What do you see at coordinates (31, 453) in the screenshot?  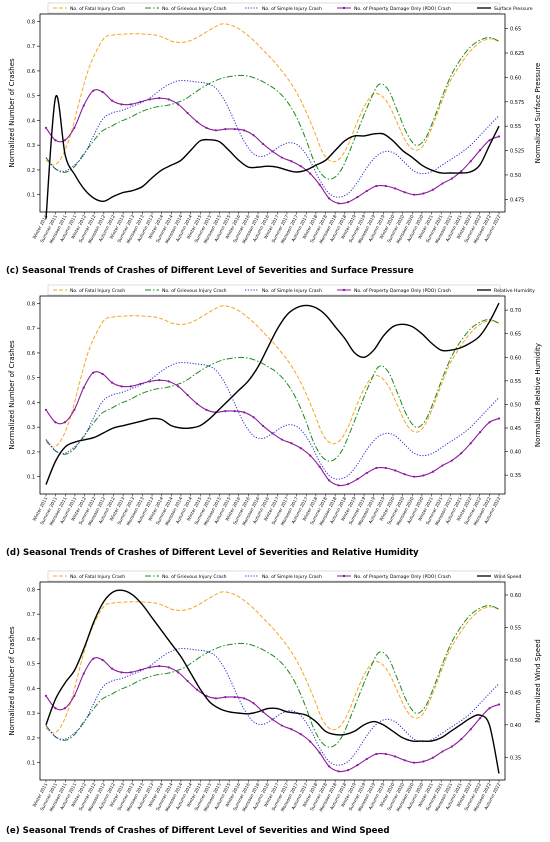 I see `left-tick-label: 0.2` at bounding box center [31, 453].